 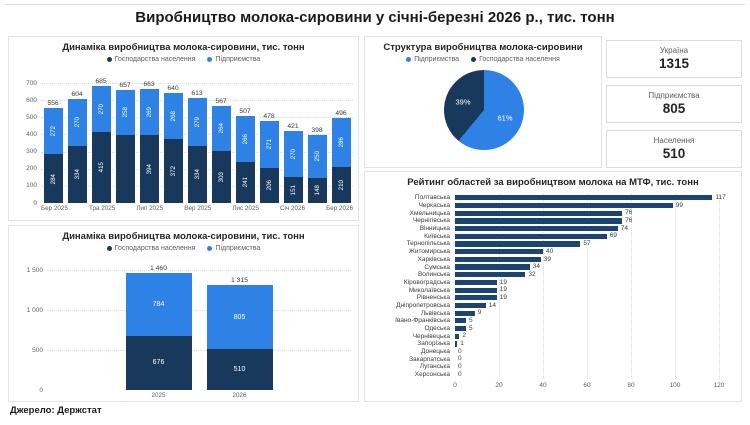 I want to click on region-value-label: 117, so click(x=720, y=197).